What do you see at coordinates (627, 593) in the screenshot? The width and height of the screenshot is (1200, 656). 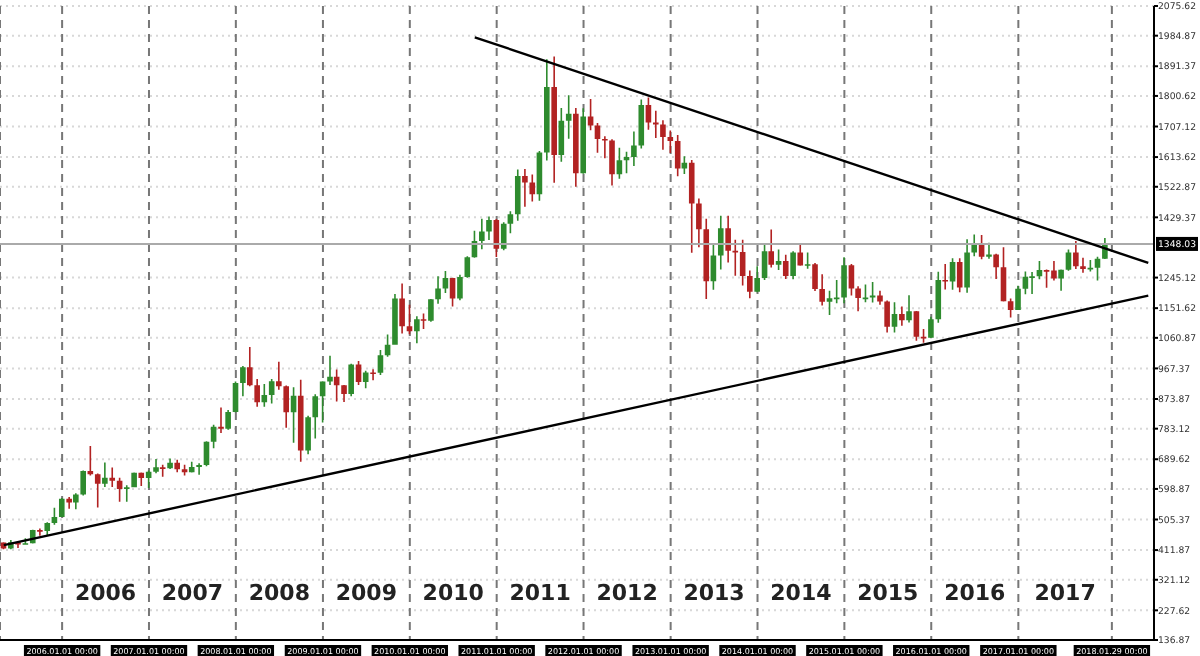 I see `annotation: 2012` at bounding box center [627, 593].